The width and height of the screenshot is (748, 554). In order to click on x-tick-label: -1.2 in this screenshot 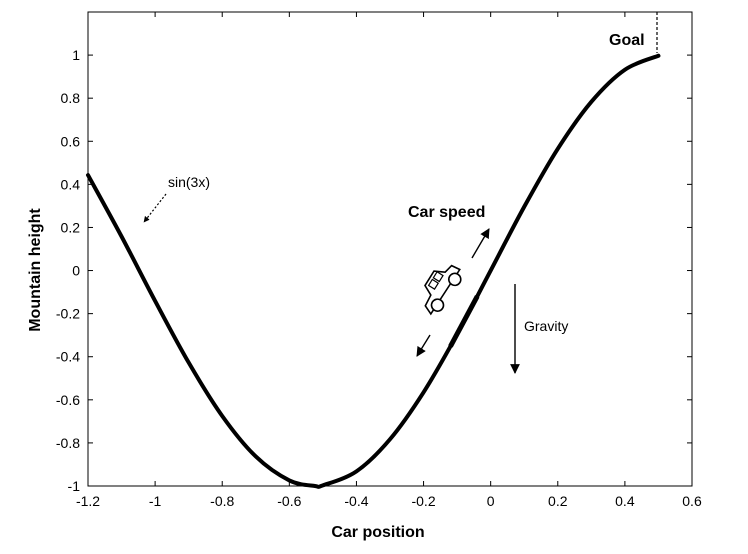, I will do `click(88, 501)`.